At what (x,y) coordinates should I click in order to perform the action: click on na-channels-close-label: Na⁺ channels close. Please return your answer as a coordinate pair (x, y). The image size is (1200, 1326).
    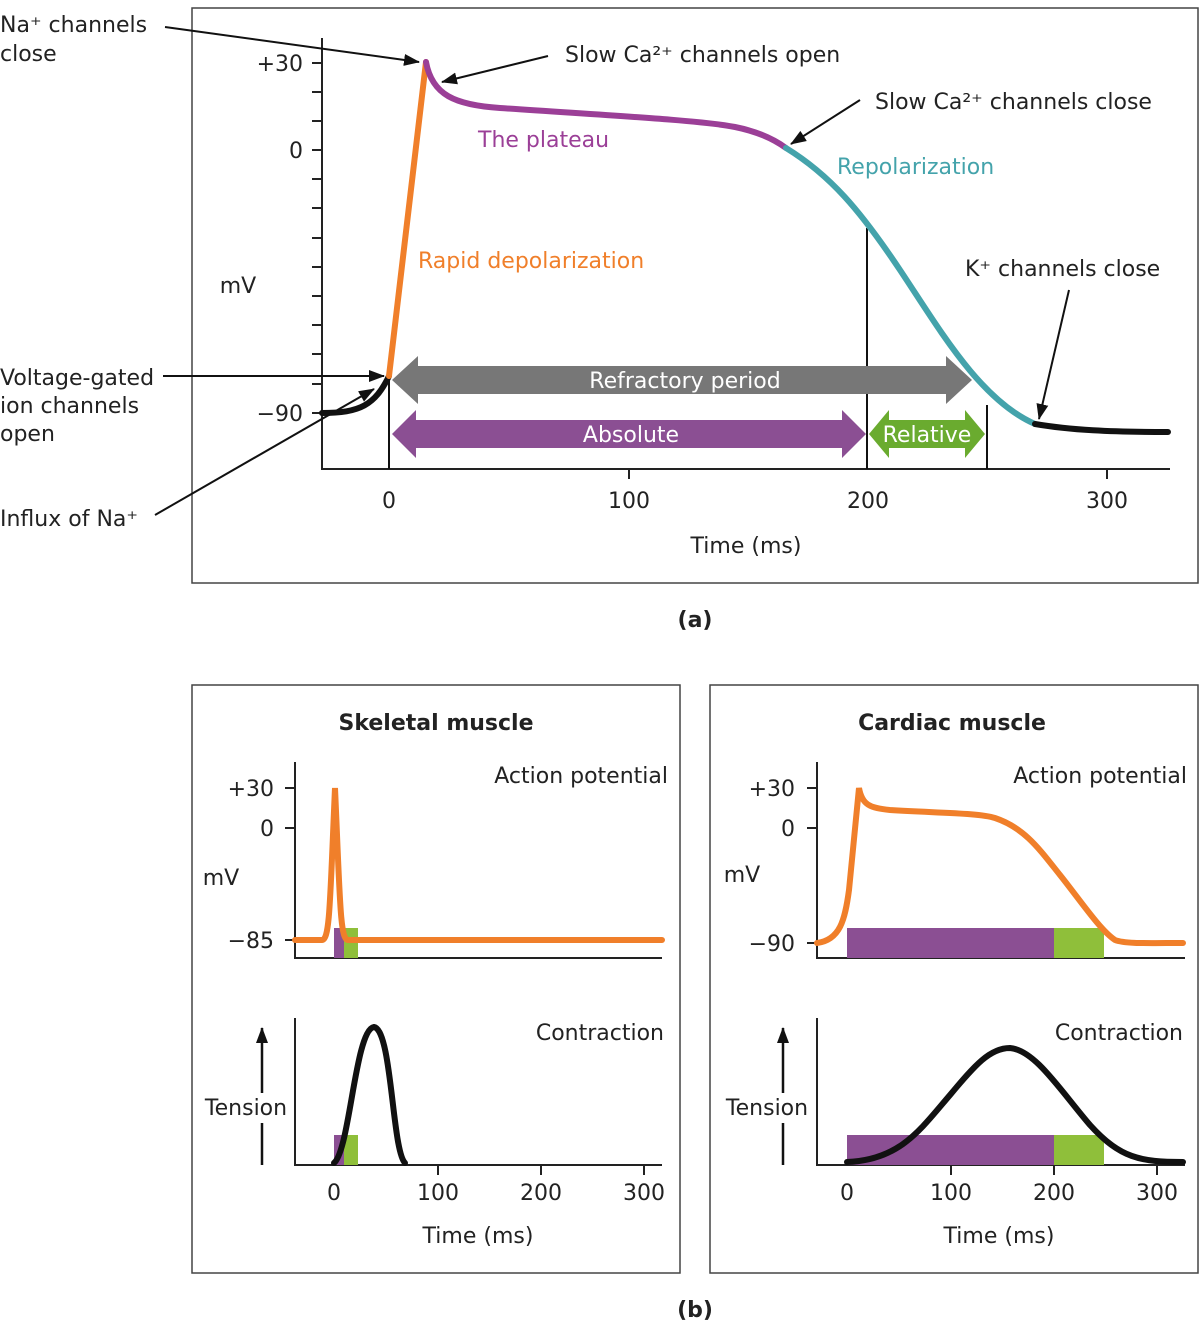
    Looking at the image, I should click on (73, 40).